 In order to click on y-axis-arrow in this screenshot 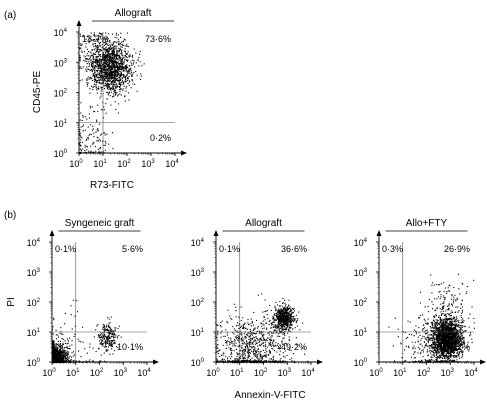, I will do `click(79, 23)`.